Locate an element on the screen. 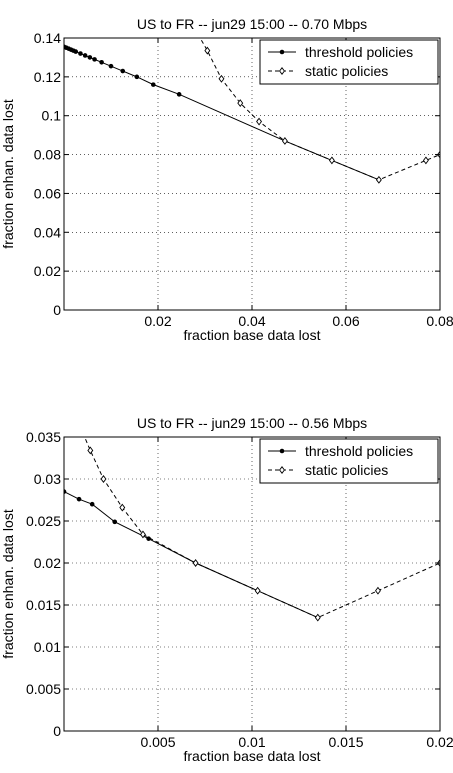 This screenshot has width=453, height=773. x-tick-label: 0.04 is located at coordinates (251, 321).